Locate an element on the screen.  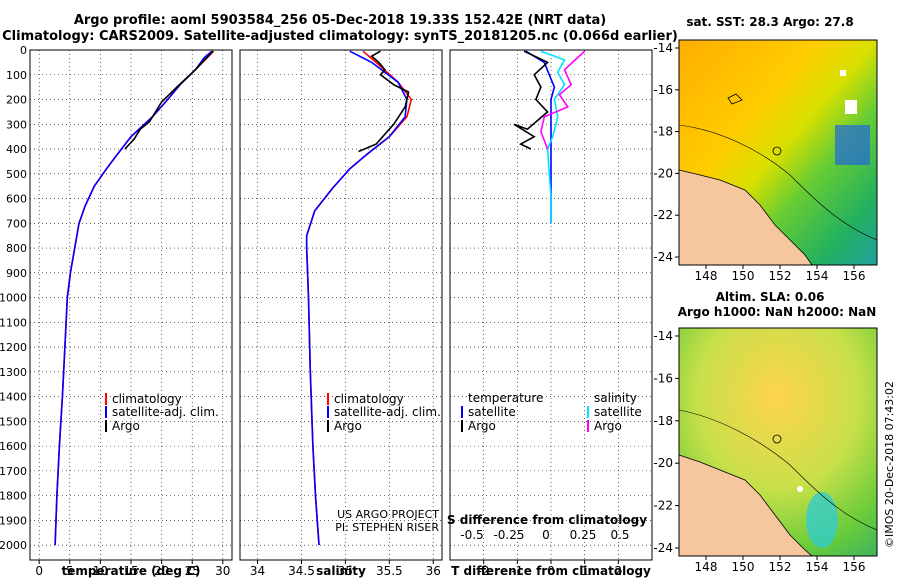
map-bottom-frame is located at coordinates (778, 442).